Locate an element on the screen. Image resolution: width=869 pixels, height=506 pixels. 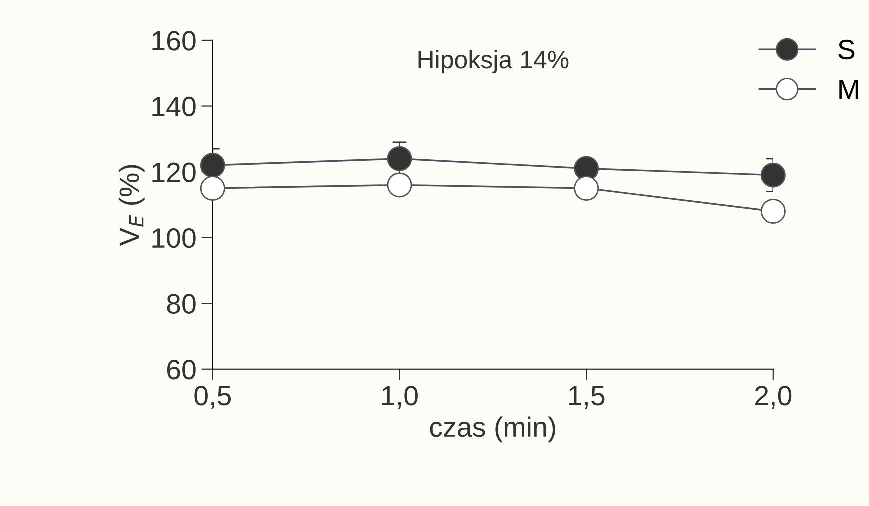
legend-label: S is located at coordinates (846, 50).